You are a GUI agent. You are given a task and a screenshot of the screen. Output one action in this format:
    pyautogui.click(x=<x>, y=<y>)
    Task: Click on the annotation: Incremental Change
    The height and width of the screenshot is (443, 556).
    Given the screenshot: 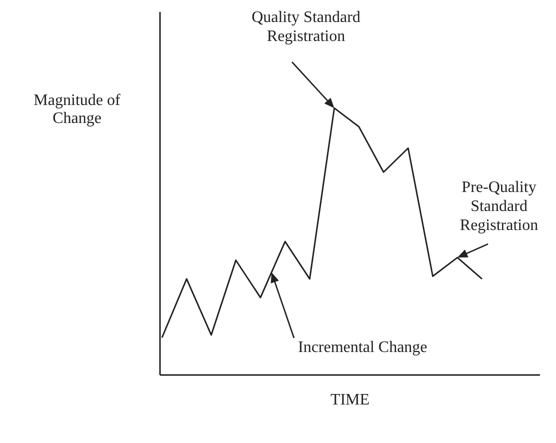 What is the action you would take?
    pyautogui.click(x=363, y=347)
    